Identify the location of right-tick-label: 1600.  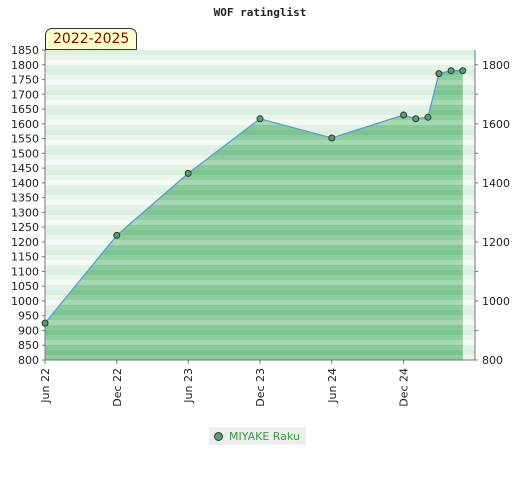
(496, 124).